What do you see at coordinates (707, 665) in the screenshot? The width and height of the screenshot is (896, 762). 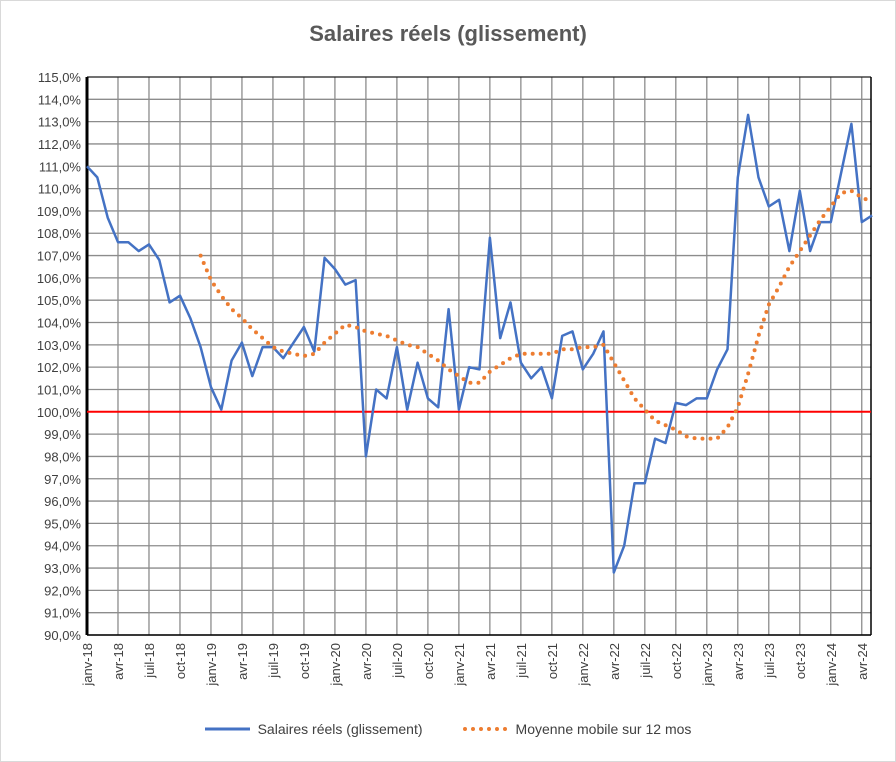 I see `x-tick-label: janv-23` at bounding box center [707, 665].